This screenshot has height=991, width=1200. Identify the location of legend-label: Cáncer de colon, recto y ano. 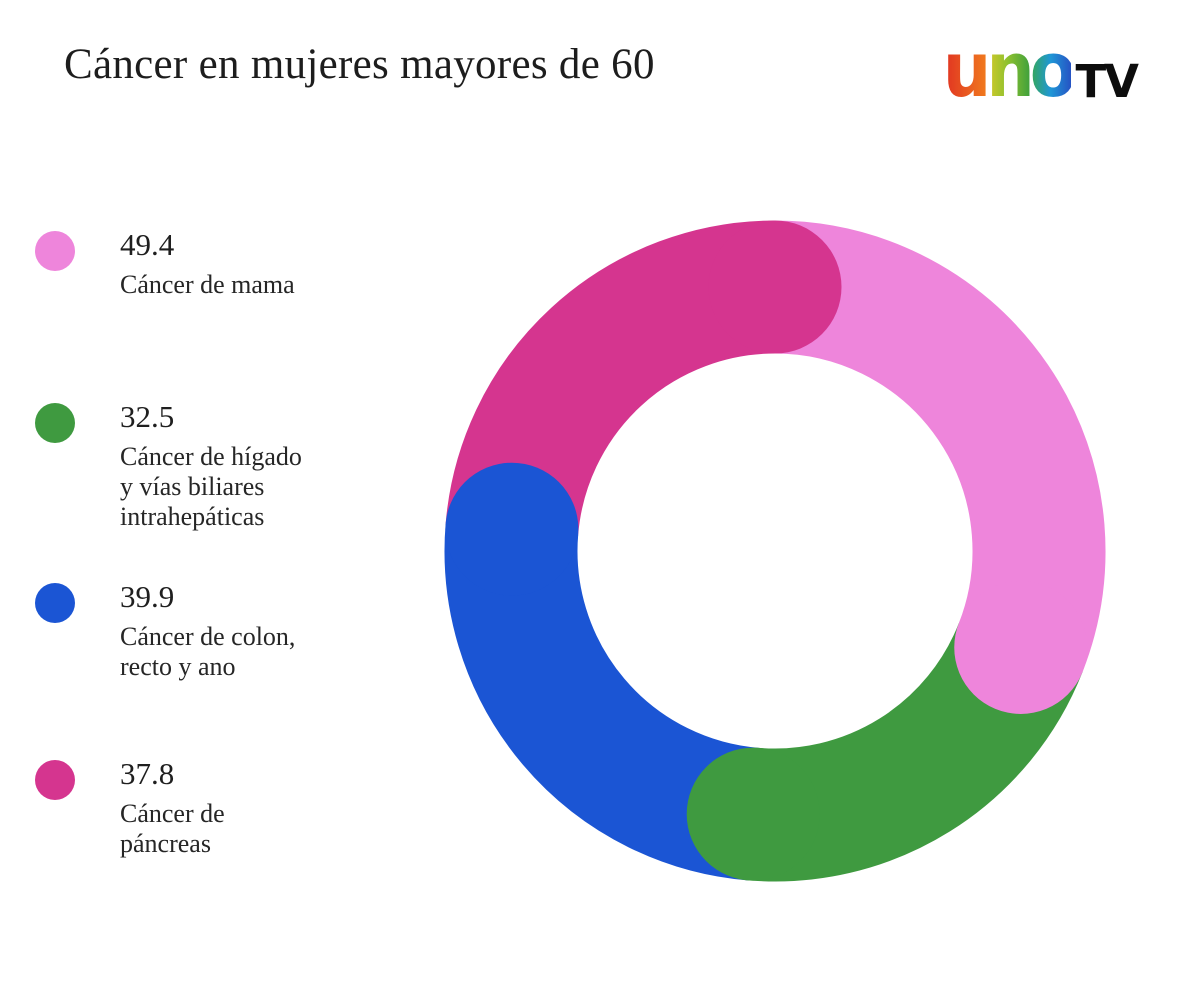
(207, 652).